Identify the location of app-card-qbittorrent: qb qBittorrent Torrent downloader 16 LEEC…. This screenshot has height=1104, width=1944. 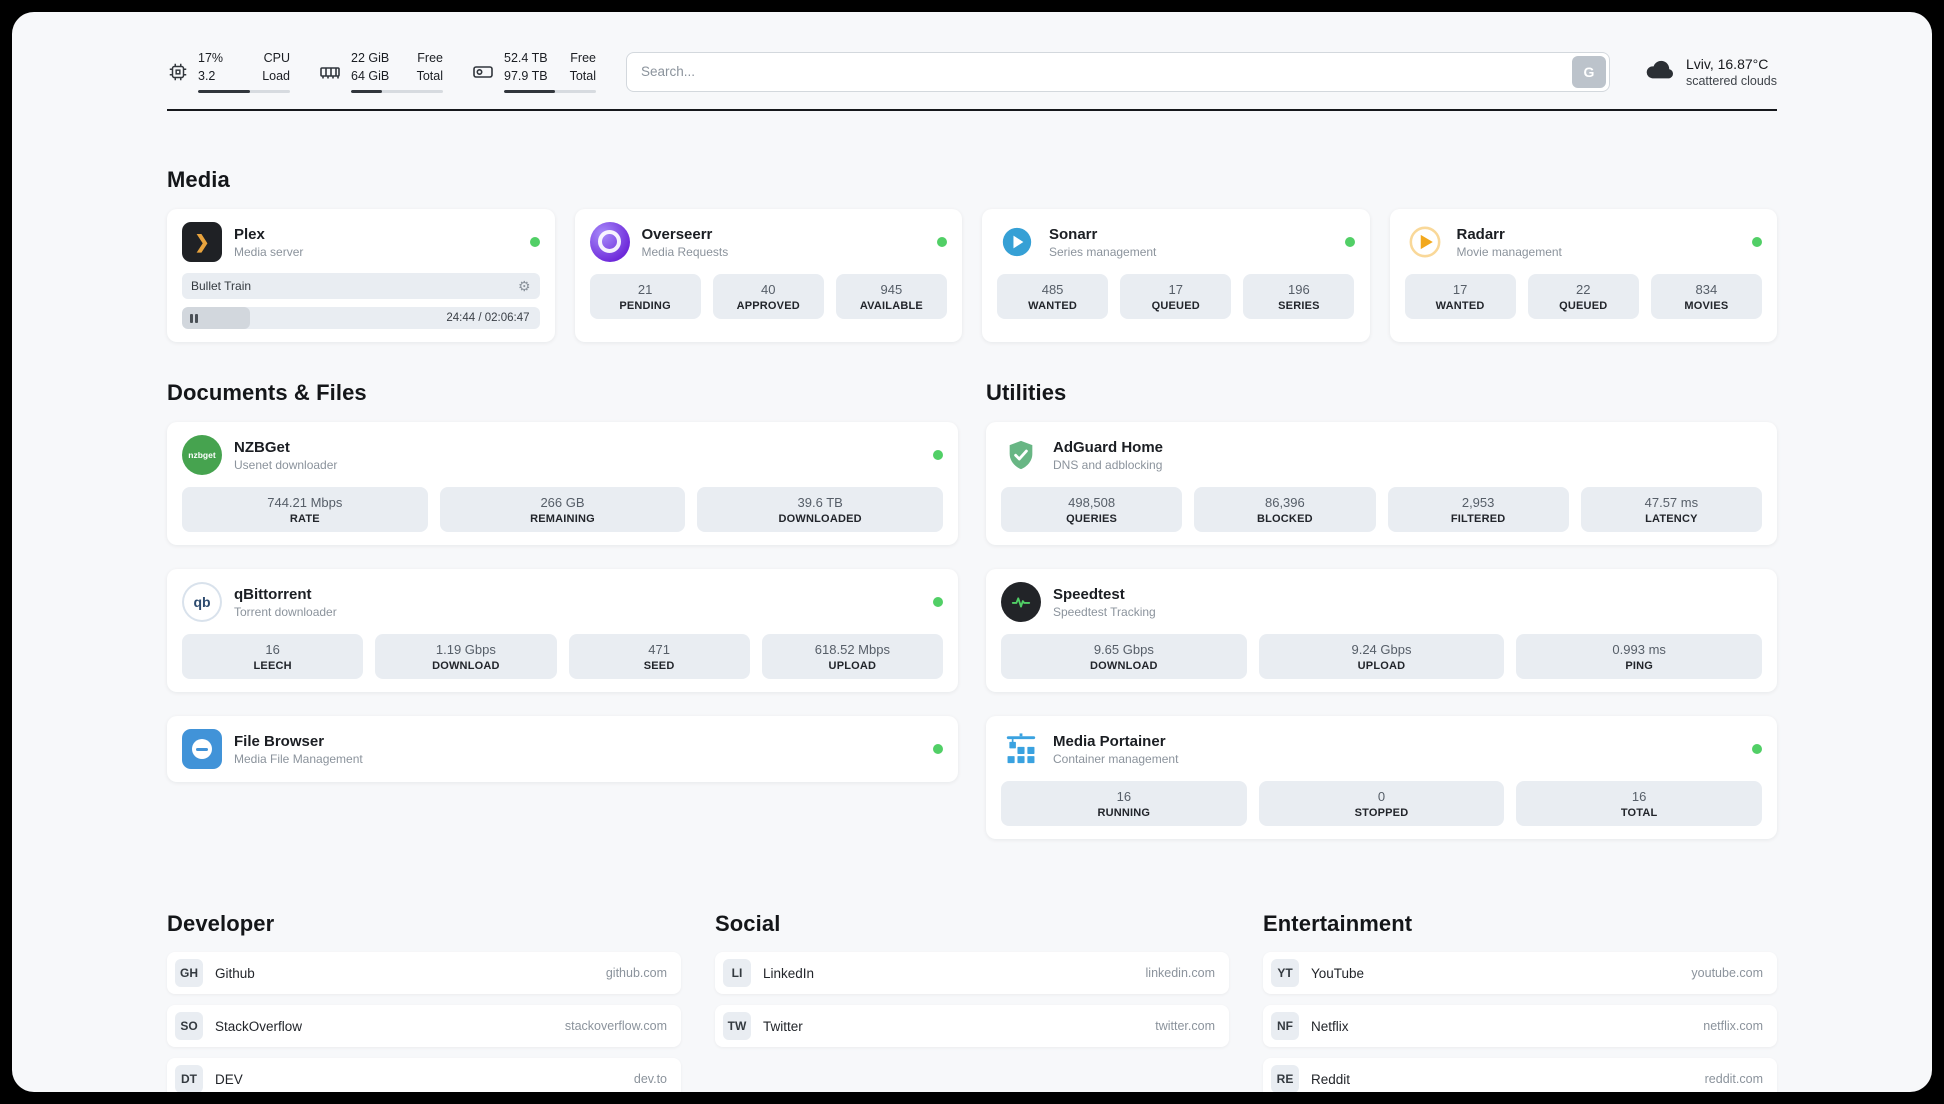
(562, 630).